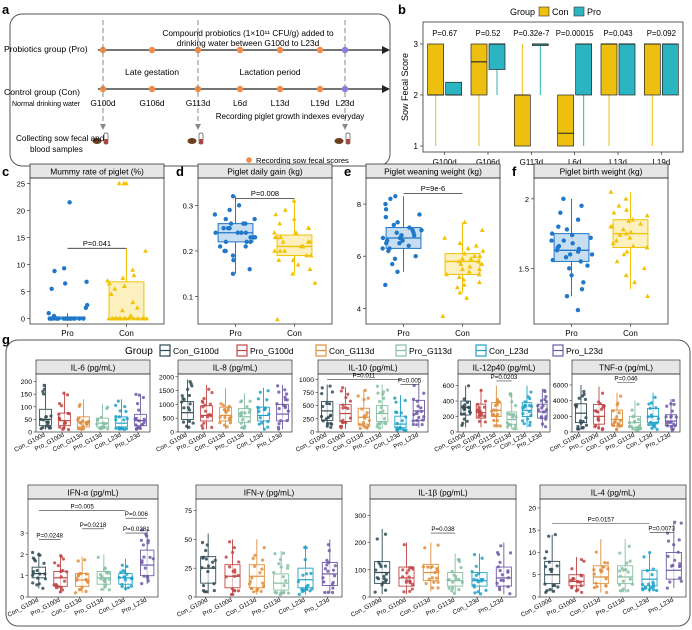 This screenshot has height=630, width=692. Describe the element at coordinates (67, 333) in the screenshot. I see `x-tick-label: Pro` at that location.